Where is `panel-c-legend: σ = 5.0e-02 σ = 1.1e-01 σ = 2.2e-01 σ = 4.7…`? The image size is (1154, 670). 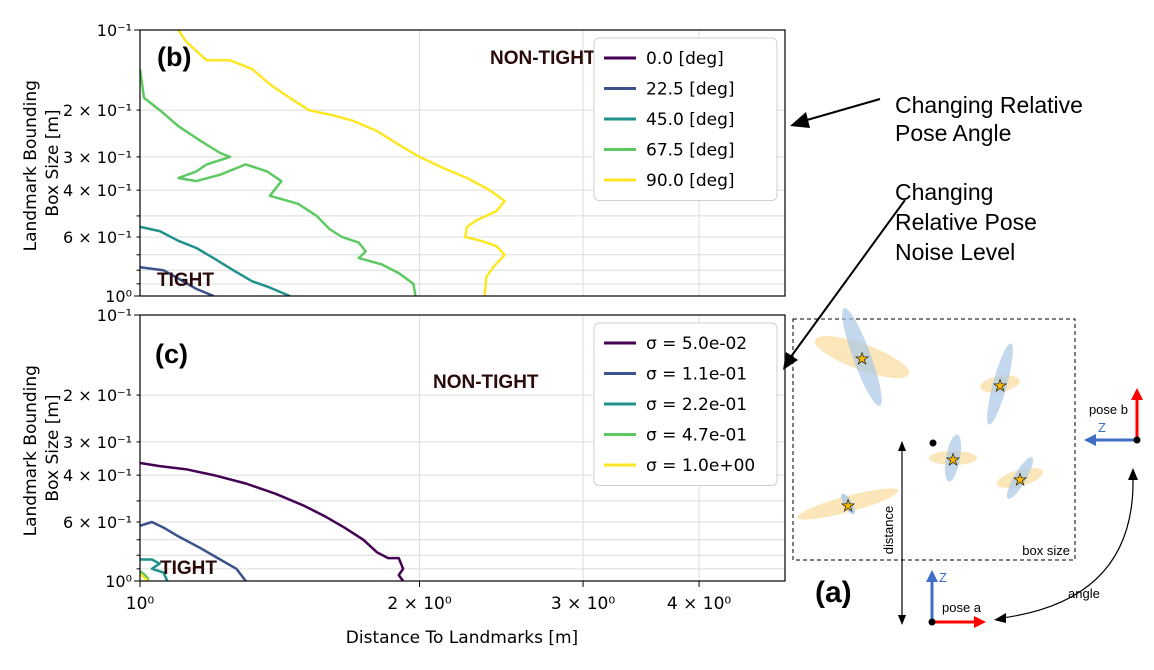
panel-c-legend: σ = 5.0e-02 σ = 1.1e-01 σ = 2.2e-01 σ = 4.7… is located at coordinates (685, 404).